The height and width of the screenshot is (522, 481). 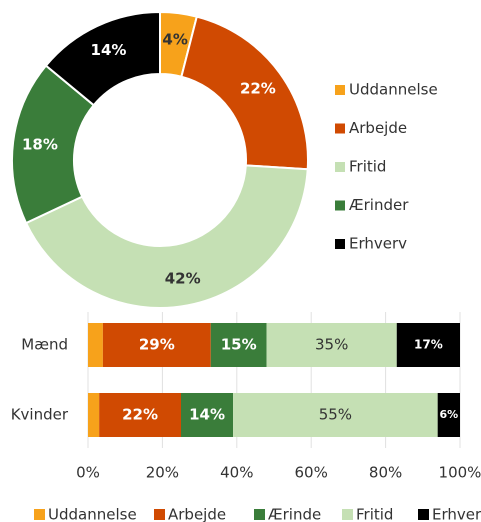 What do you see at coordinates (109, 50) in the screenshot?
I see `slice-label: 14%` at bounding box center [109, 50].